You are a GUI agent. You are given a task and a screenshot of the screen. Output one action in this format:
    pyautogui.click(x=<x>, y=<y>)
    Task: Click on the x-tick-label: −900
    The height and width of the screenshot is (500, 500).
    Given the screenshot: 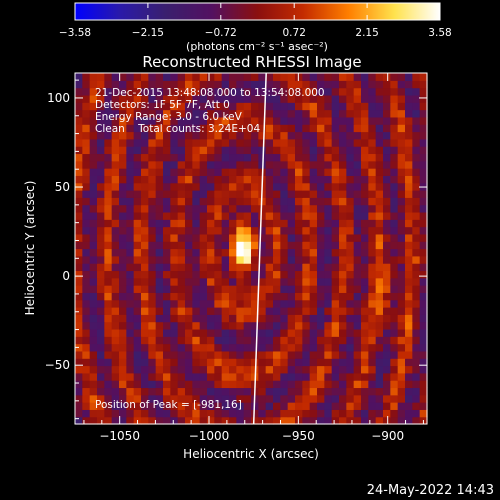 What is the action you would take?
    pyautogui.click(x=387, y=436)
    